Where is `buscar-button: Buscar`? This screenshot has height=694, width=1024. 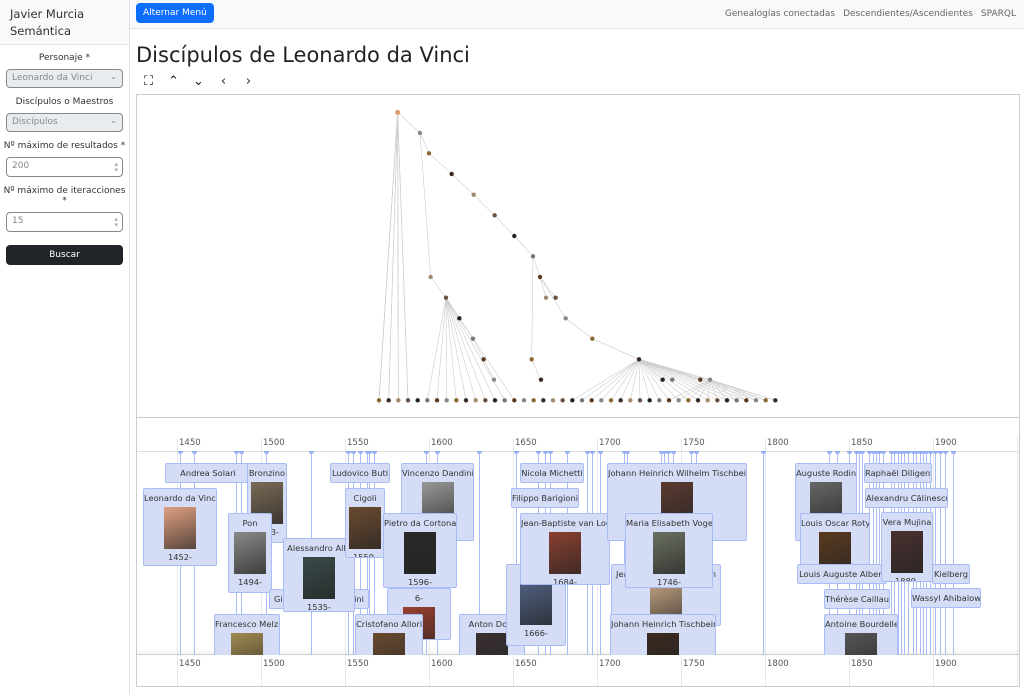 buscar-button: Buscar is located at coordinates (64, 255).